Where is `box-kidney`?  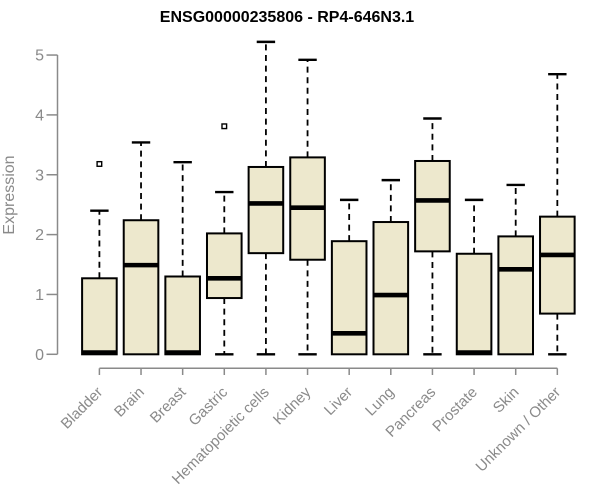 box-kidney is located at coordinates (307, 207).